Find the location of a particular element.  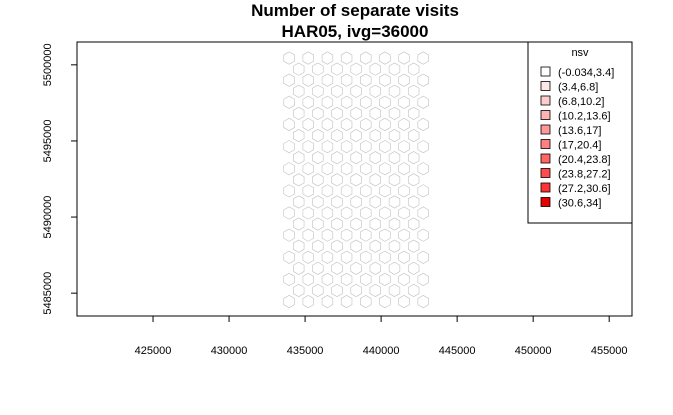

legend-label: (23.8,27.2] is located at coordinates (584, 175).